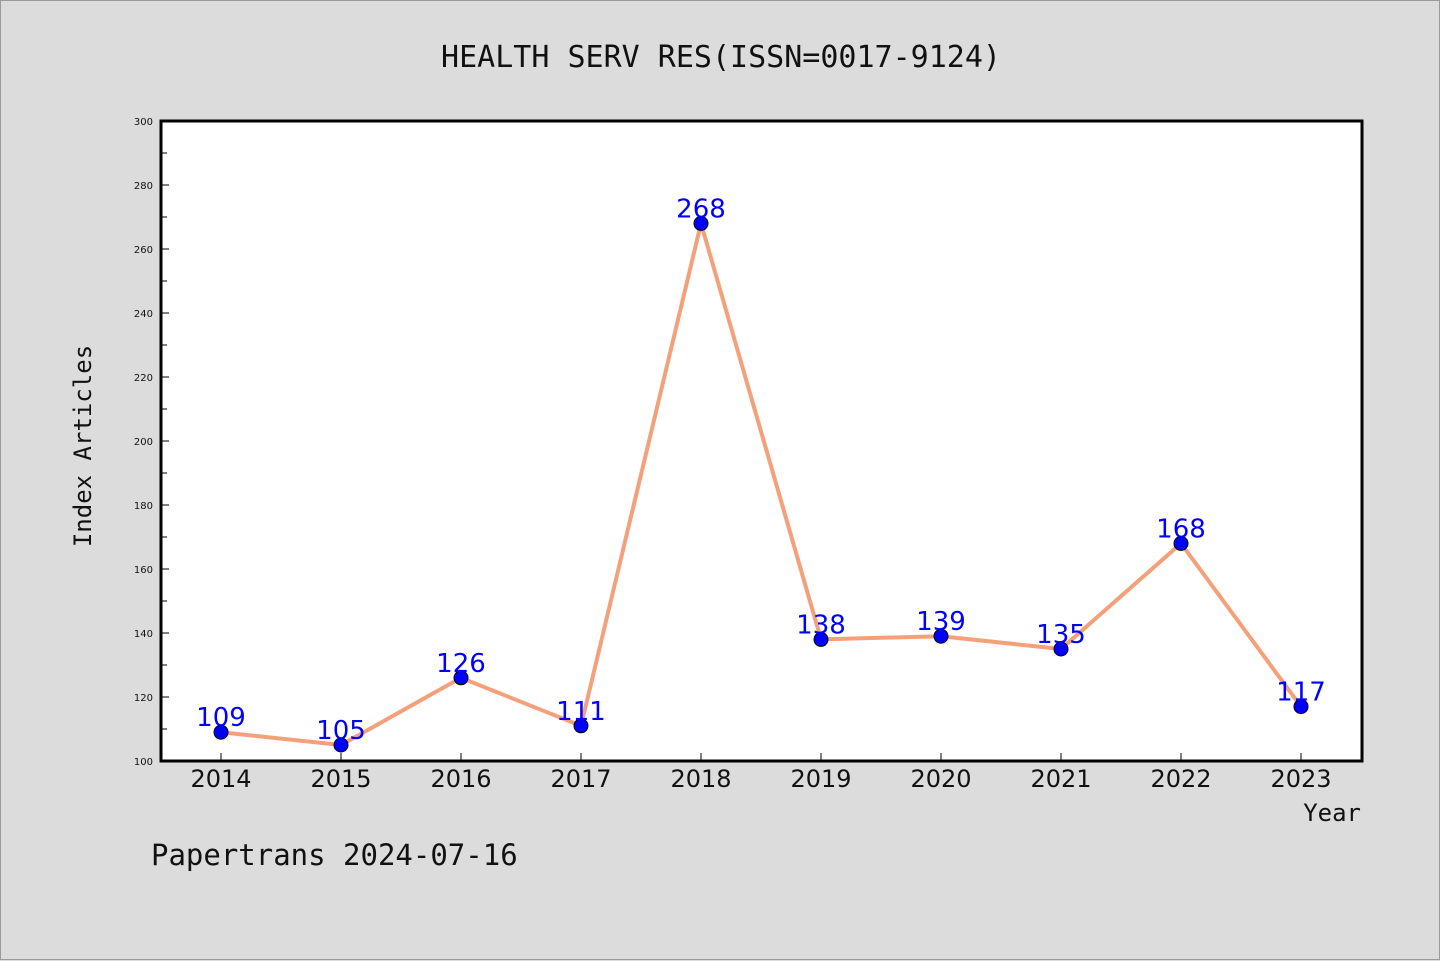 The width and height of the screenshot is (1440, 961). Describe the element at coordinates (334, 855) in the screenshot. I see `footer-text: Papertrans 2024-07-16` at that location.